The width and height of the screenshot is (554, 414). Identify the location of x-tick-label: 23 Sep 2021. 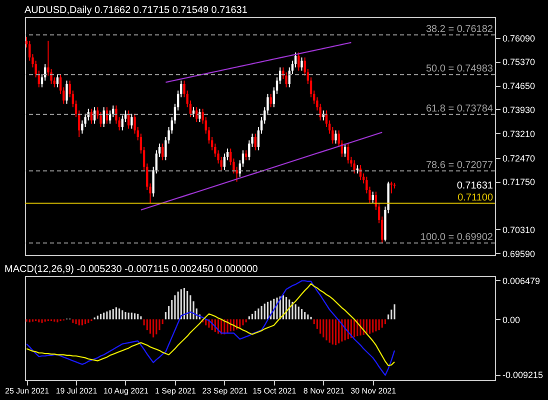
(225, 391).